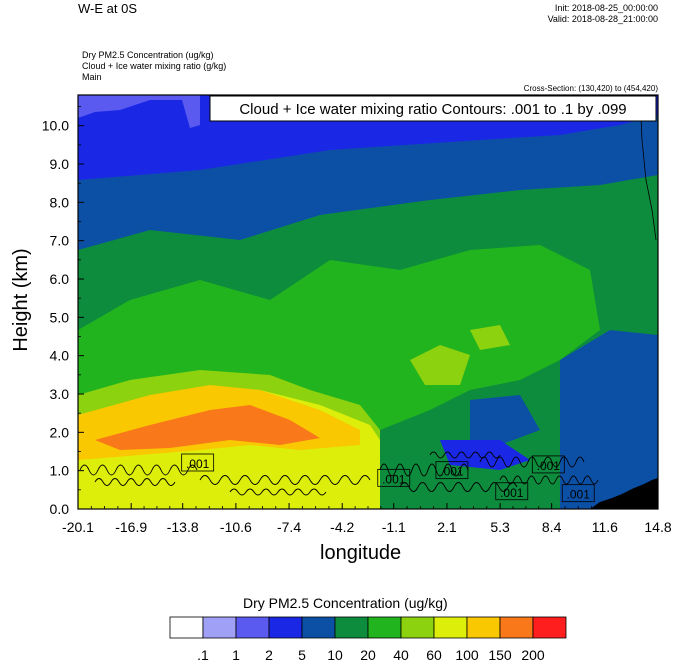  What do you see at coordinates (605, 527) in the screenshot?
I see `x-tick-label: 11.6` at bounding box center [605, 527].